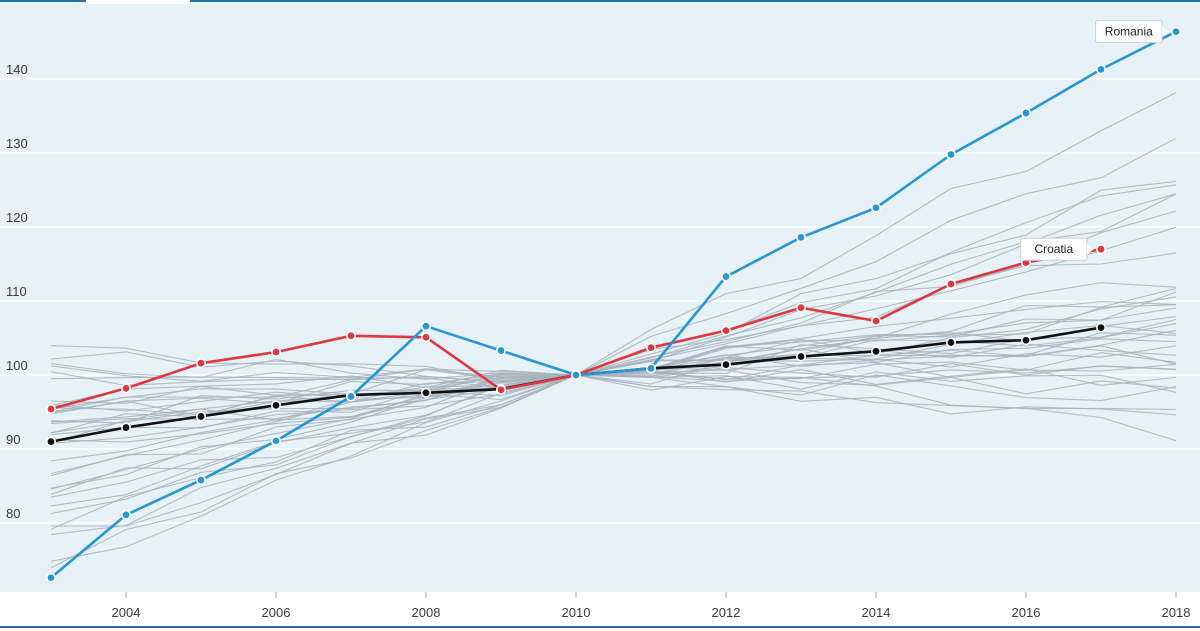  What do you see at coordinates (1094, 140) in the screenshot?
I see `series-callouts: Romania Croatia` at bounding box center [1094, 140].